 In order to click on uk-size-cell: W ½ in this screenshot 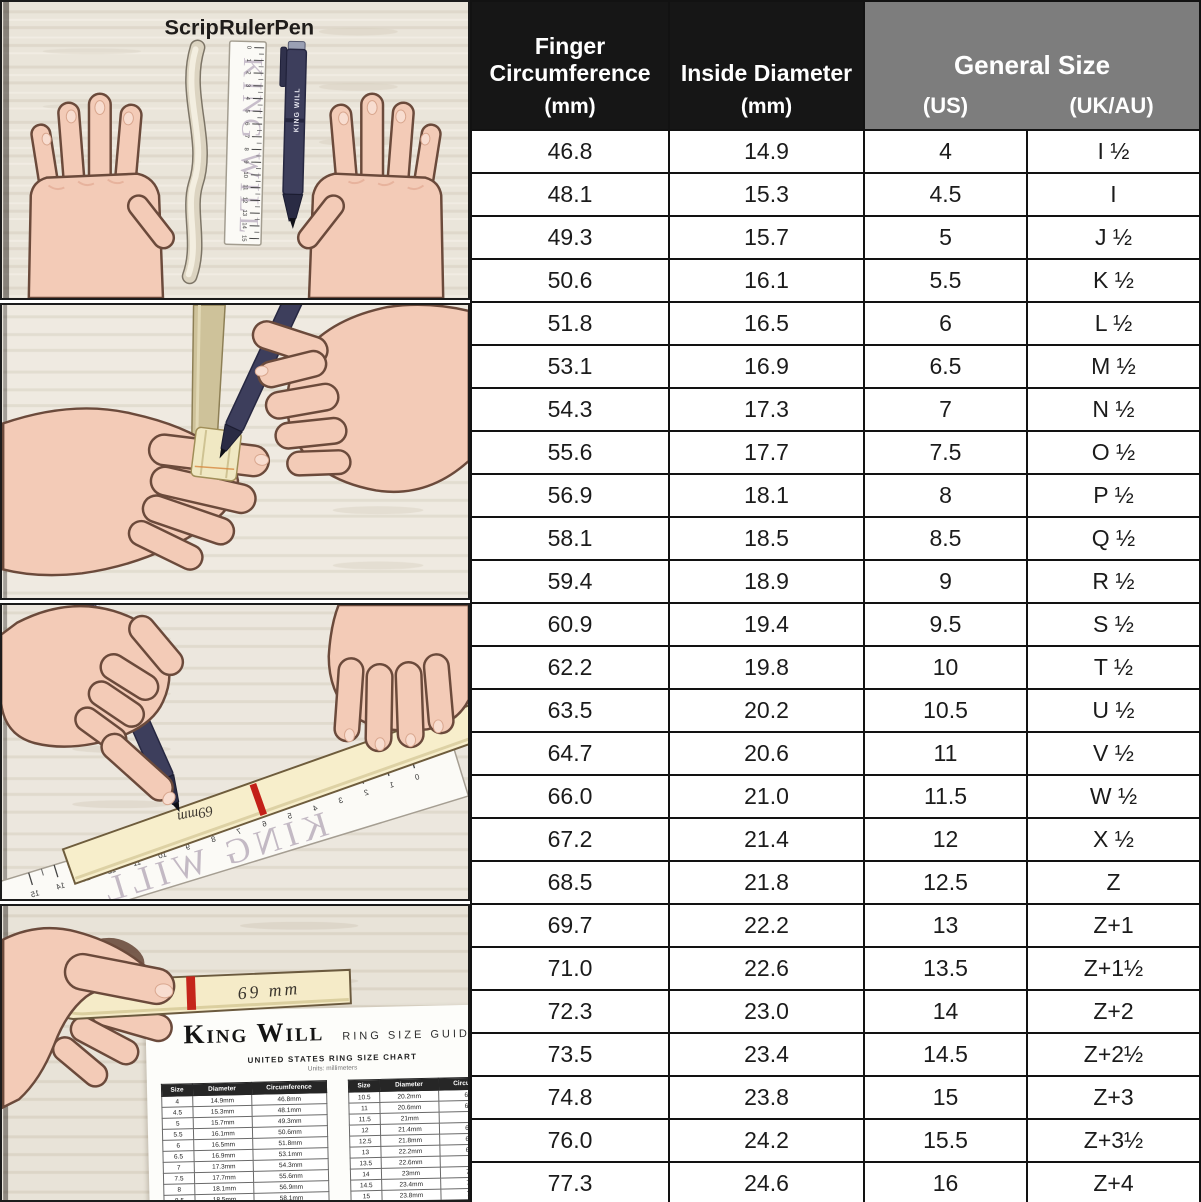, I will do `click(1113, 796)`.